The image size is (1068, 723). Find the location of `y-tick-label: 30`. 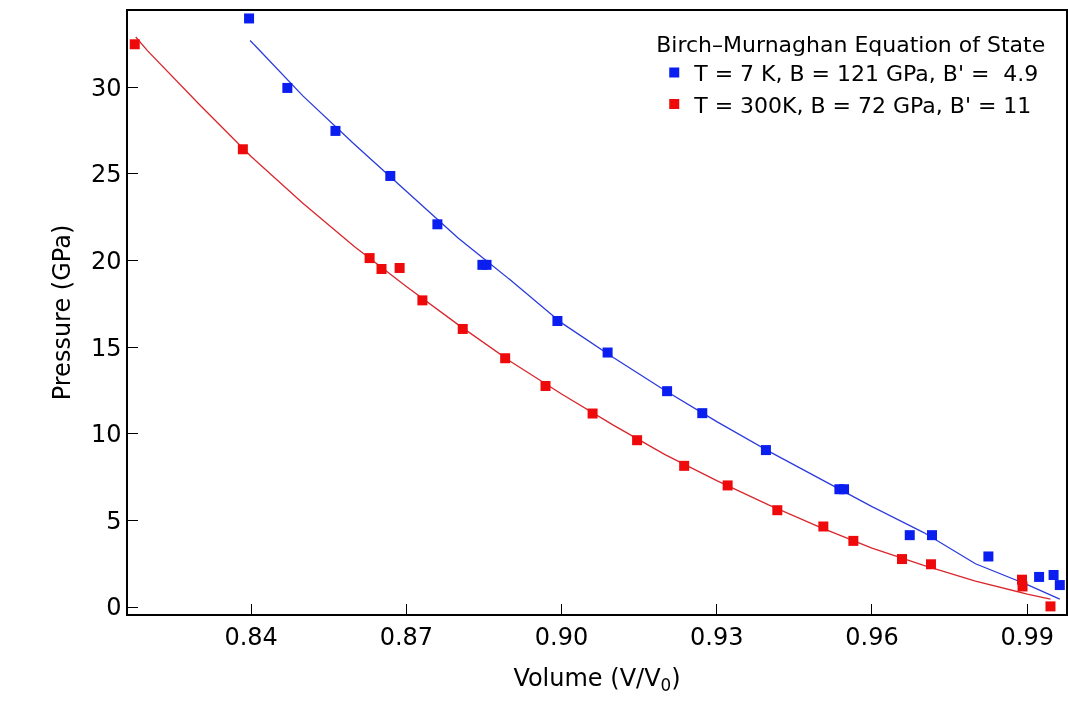

y-tick-label: 30 is located at coordinates (106, 87).